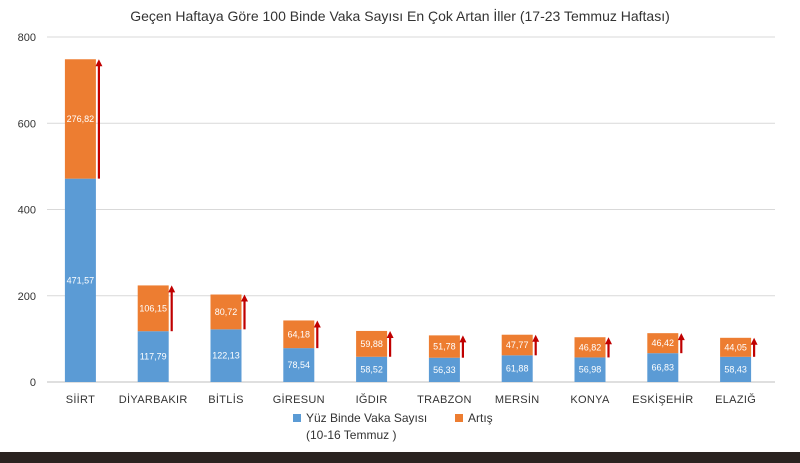 This screenshot has height=463, width=800. I want to click on data-label-increase: 51,78, so click(444, 347).